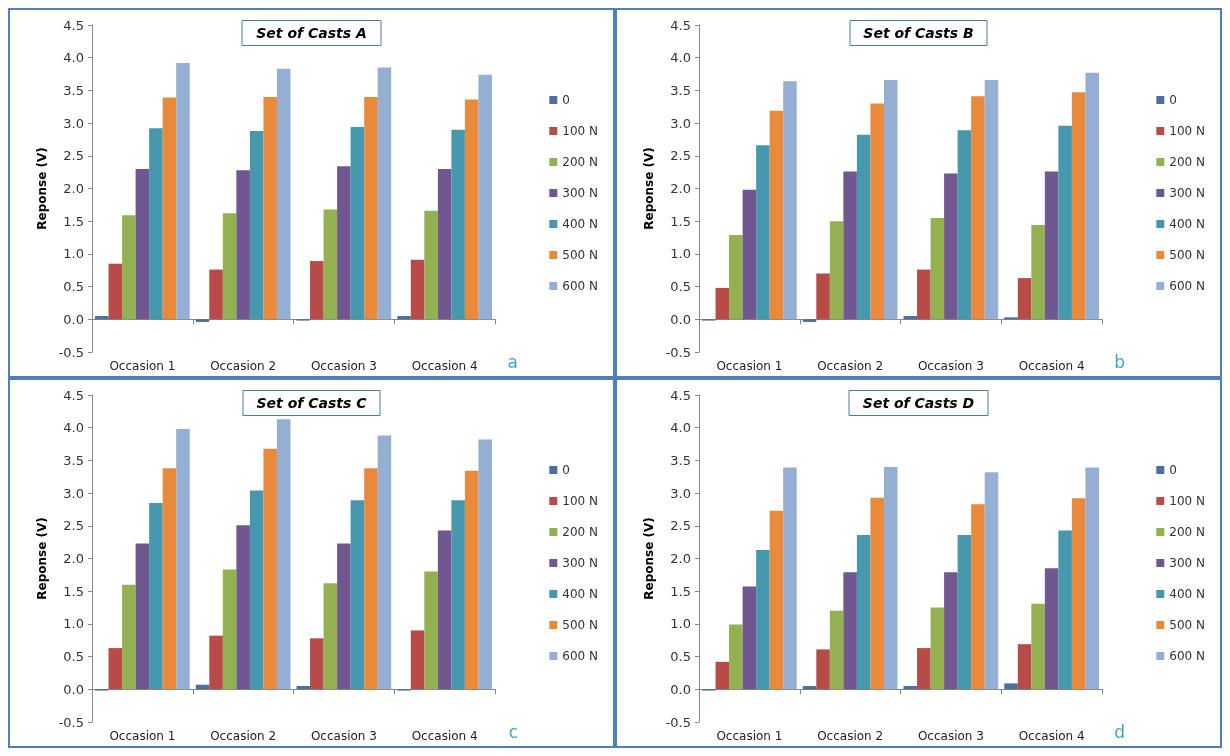 The height and width of the screenshot is (756, 1230). Describe the element at coordinates (311, 33) in the screenshot. I see `chart-title: Set of Casts A` at that location.